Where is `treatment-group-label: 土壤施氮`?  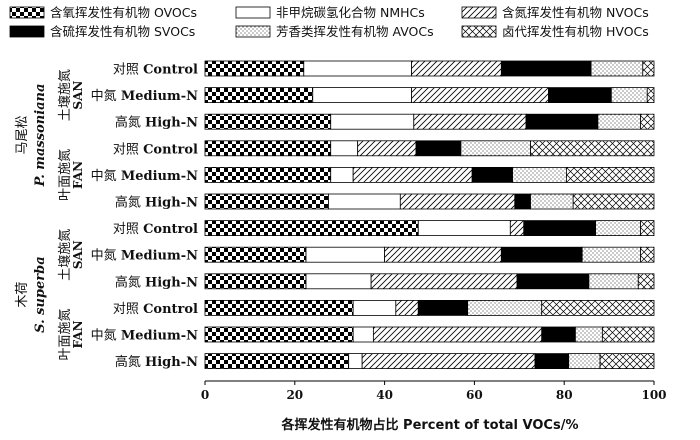 treatment-group-label: 土壤施氮 is located at coordinates (65, 255).